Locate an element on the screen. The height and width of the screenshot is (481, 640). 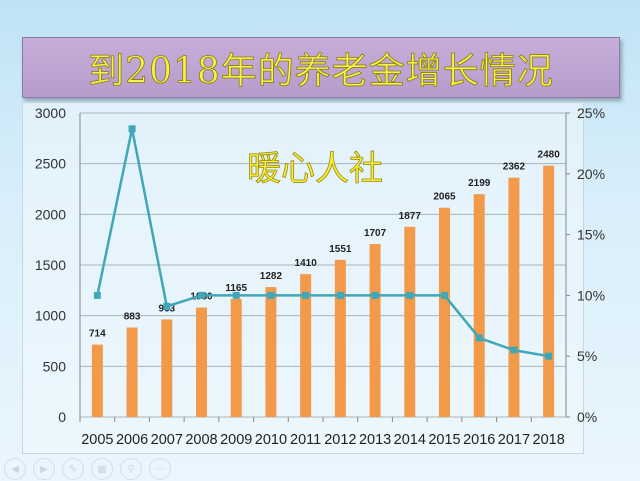
left-axis-tick: 3000 is located at coordinates (50, 113).